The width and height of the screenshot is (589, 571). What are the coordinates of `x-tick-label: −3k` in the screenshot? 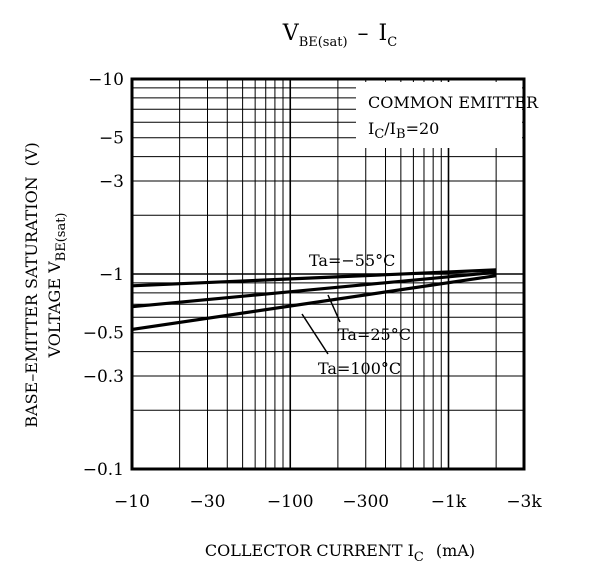 It's located at (524, 502).